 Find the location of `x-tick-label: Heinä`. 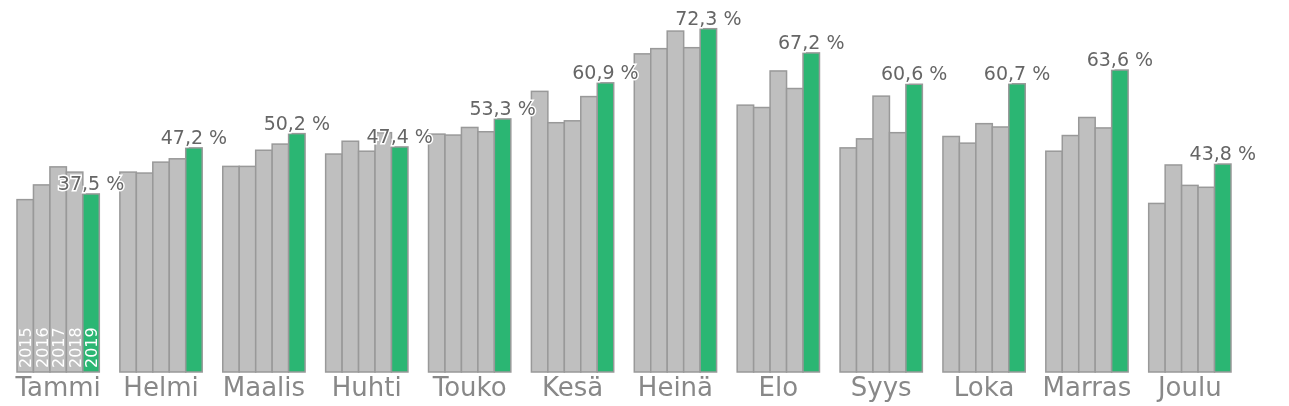

x-tick-label: Heinä is located at coordinates (675, 387).